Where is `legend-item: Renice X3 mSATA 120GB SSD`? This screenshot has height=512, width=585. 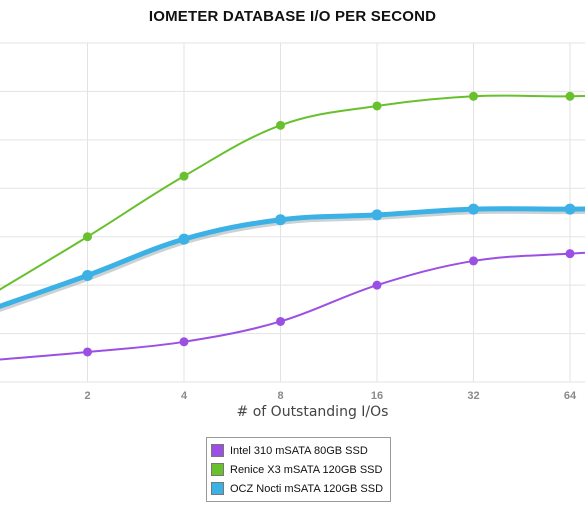 legend-item: Renice X3 mSATA 120GB SSD is located at coordinates (298, 469).